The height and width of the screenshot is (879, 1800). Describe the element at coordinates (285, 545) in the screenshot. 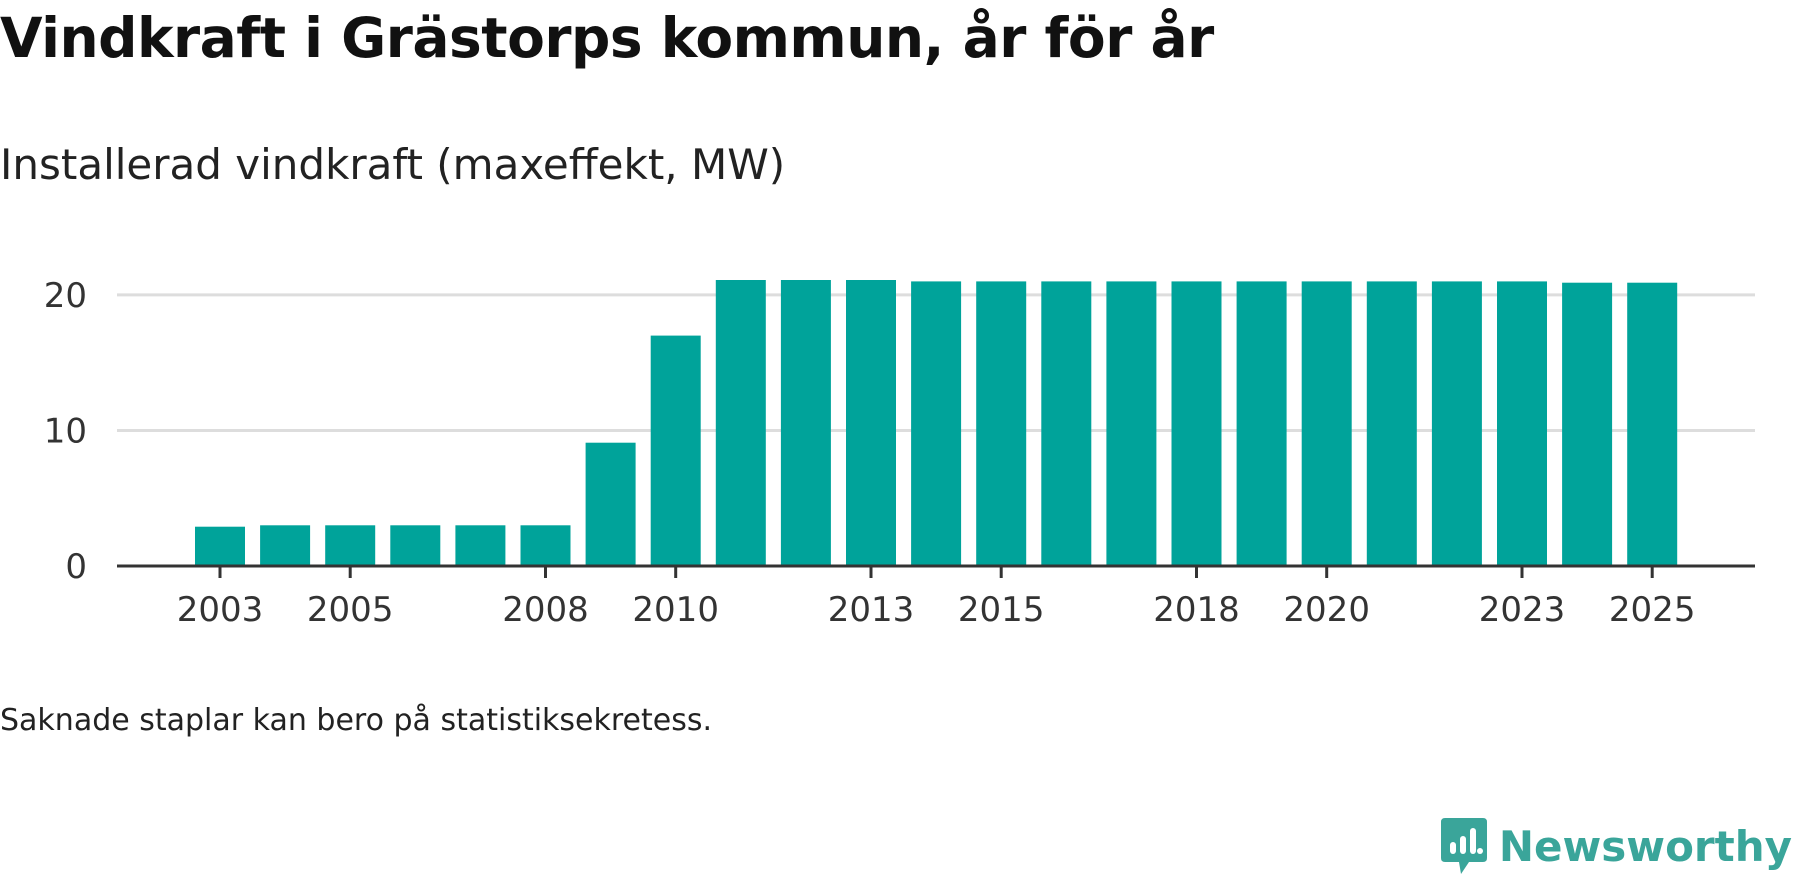

I see `bar-2004` at that location.